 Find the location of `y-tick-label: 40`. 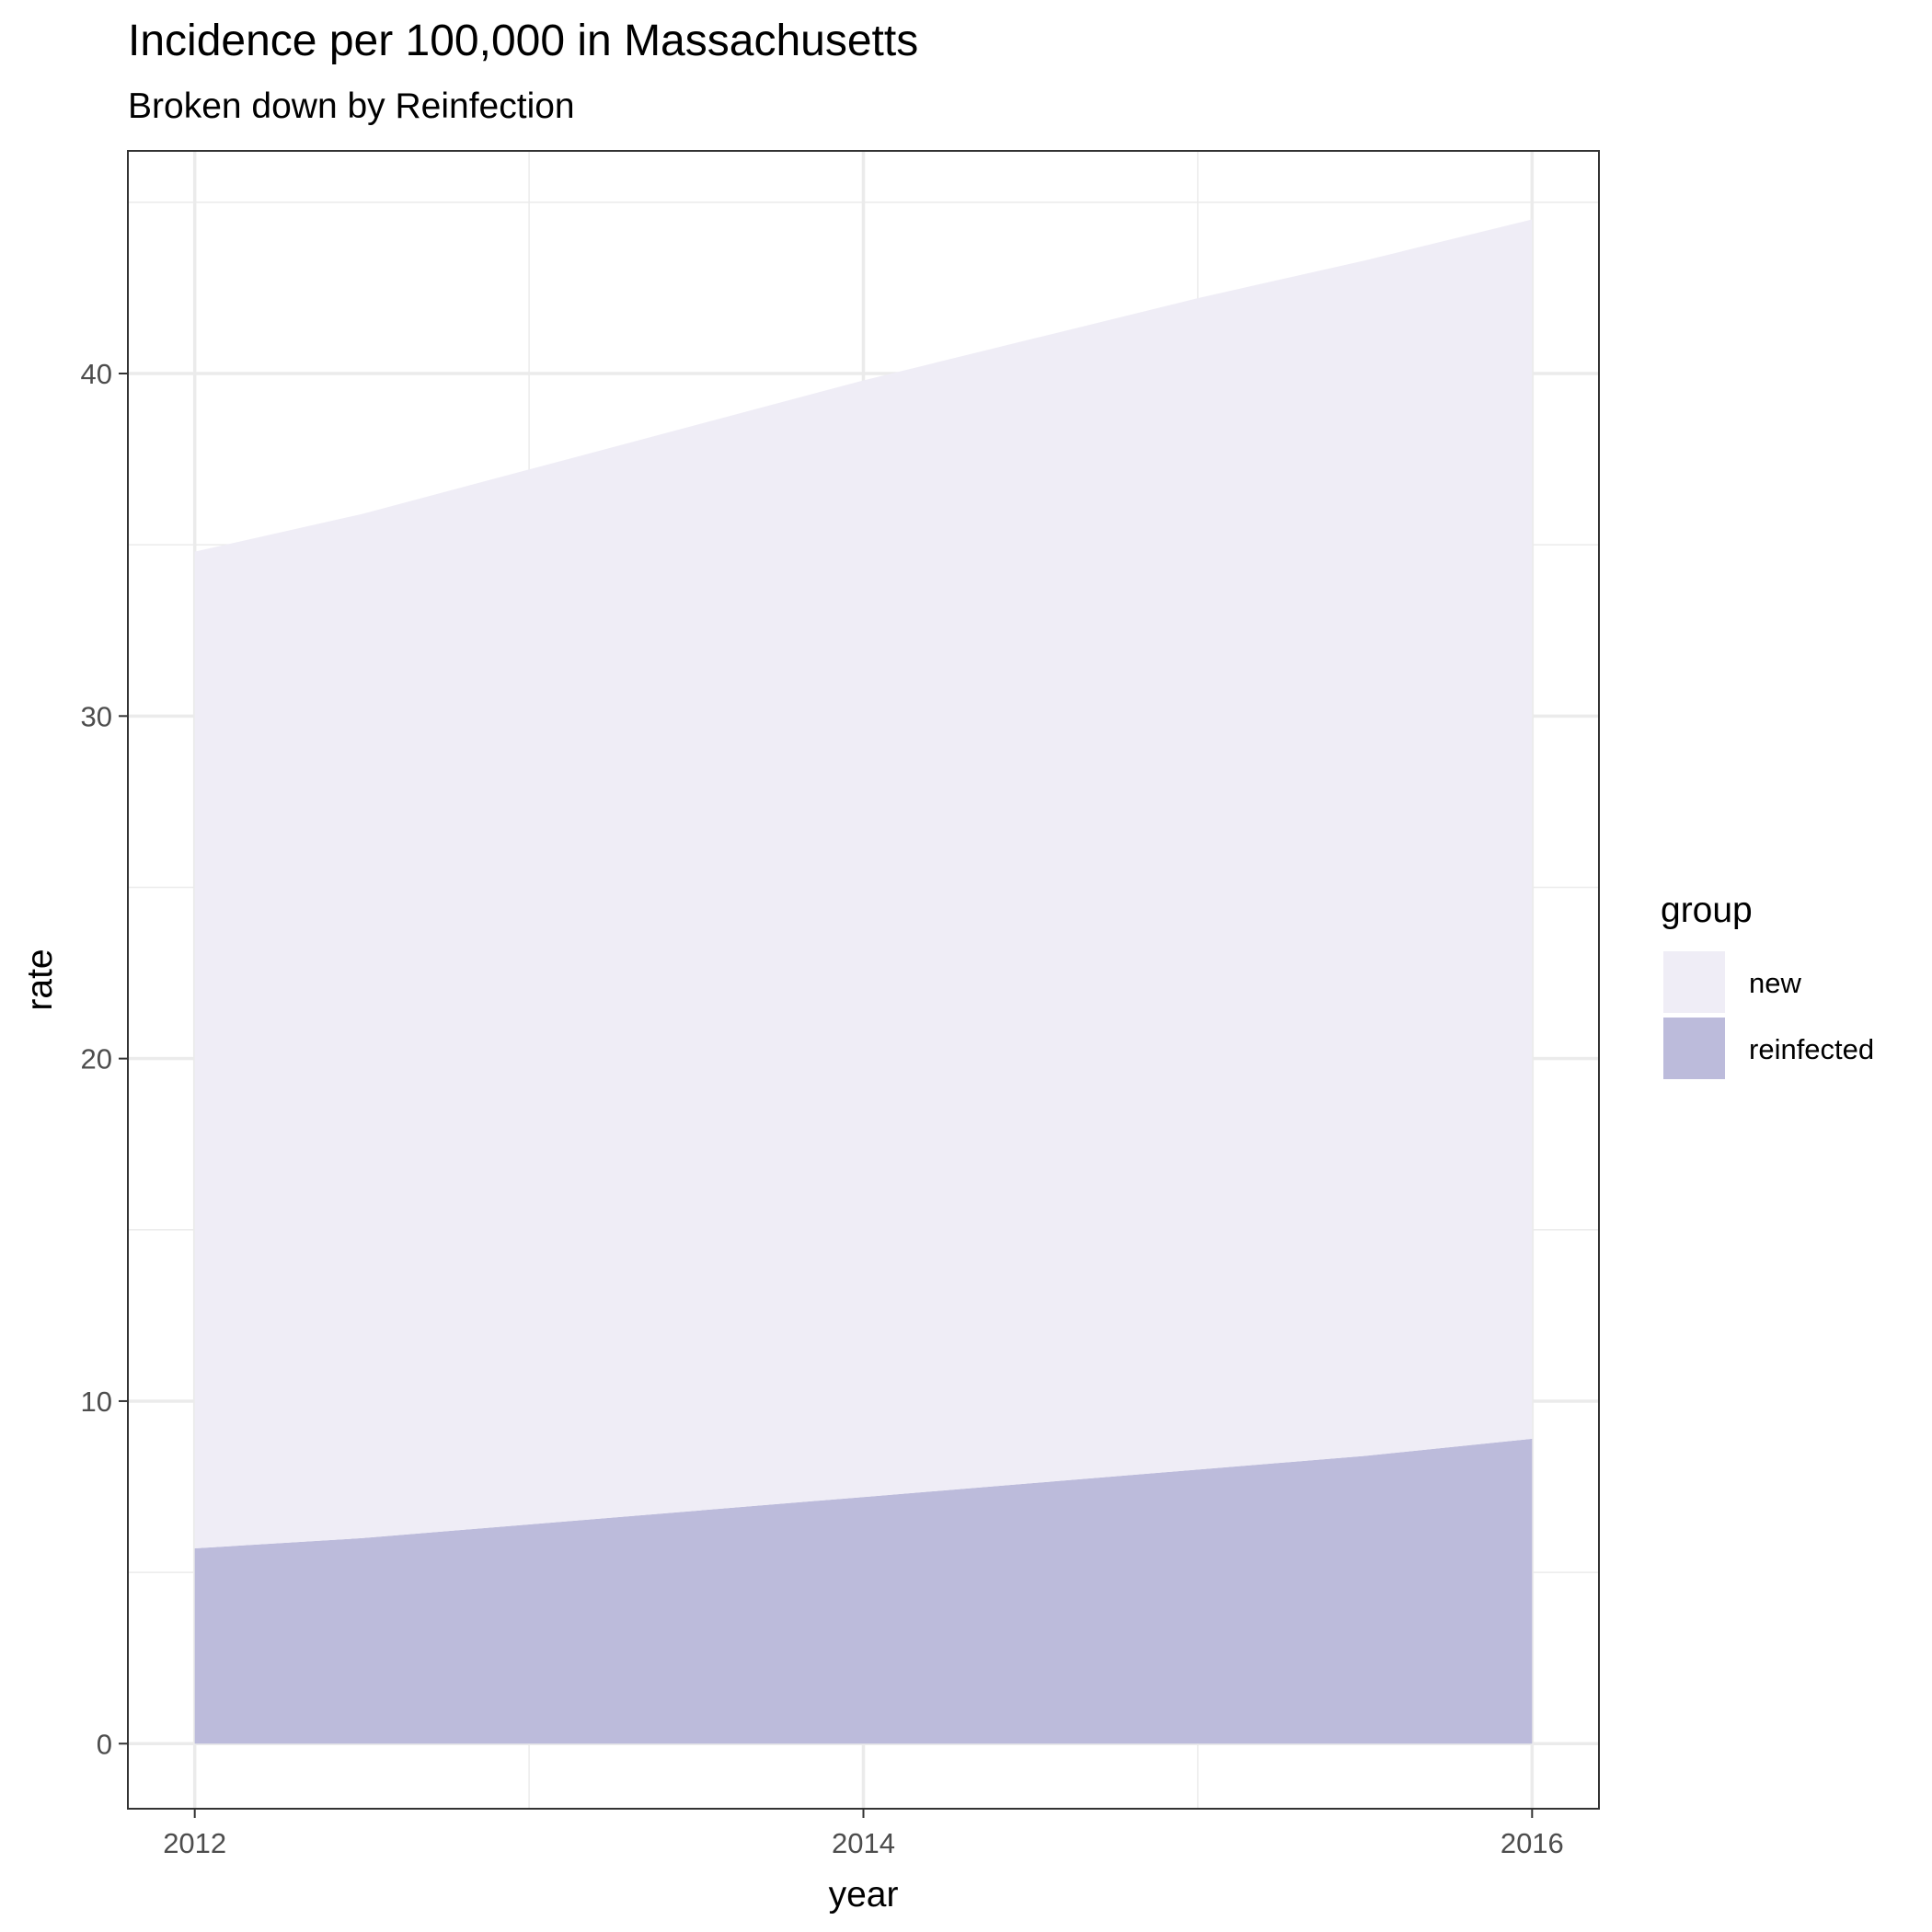

y-tick-label: 40 is located at coordinates (96, 374).